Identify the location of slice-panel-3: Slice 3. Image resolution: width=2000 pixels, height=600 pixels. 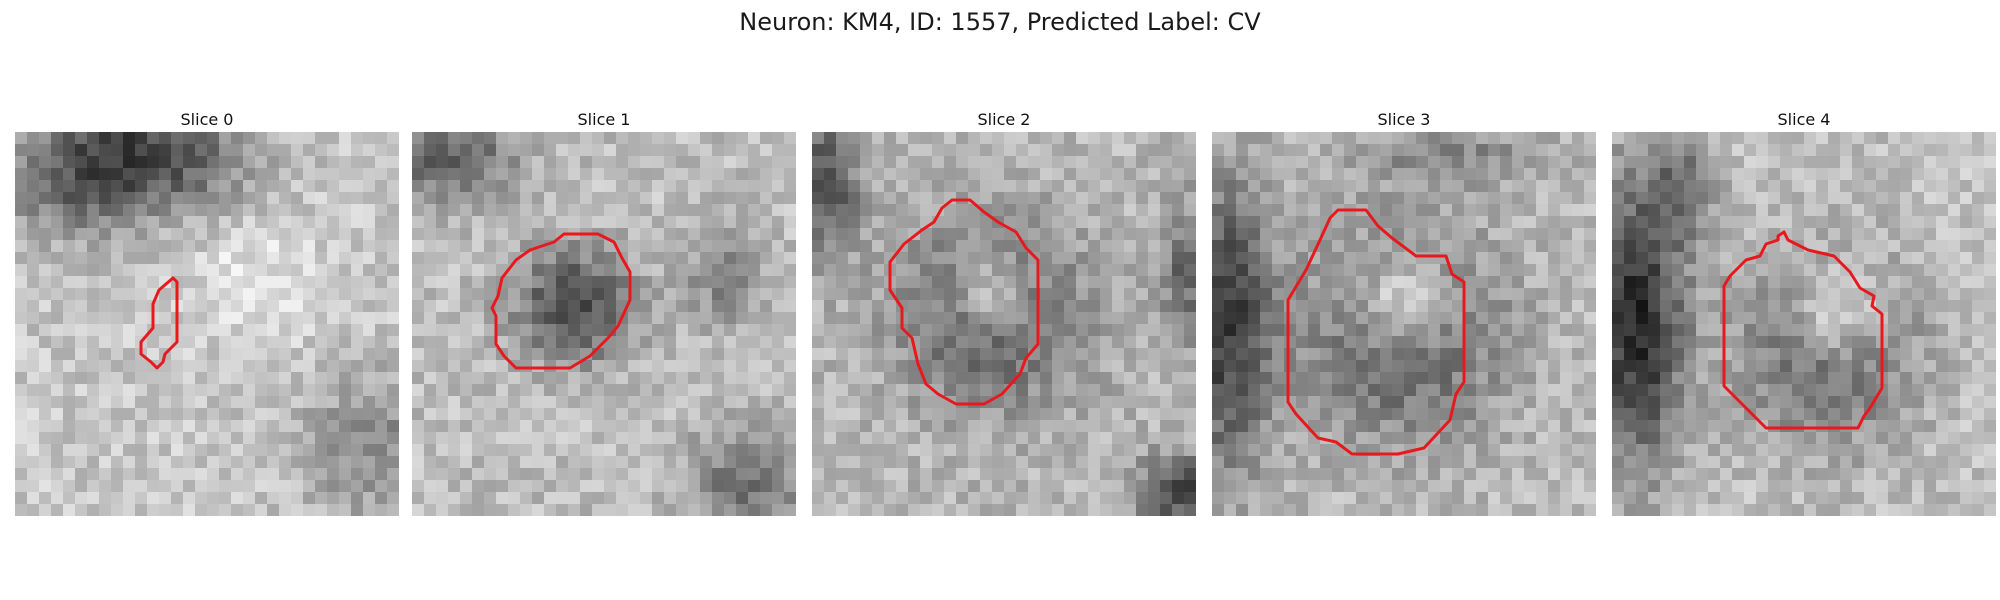
(1404, 312).